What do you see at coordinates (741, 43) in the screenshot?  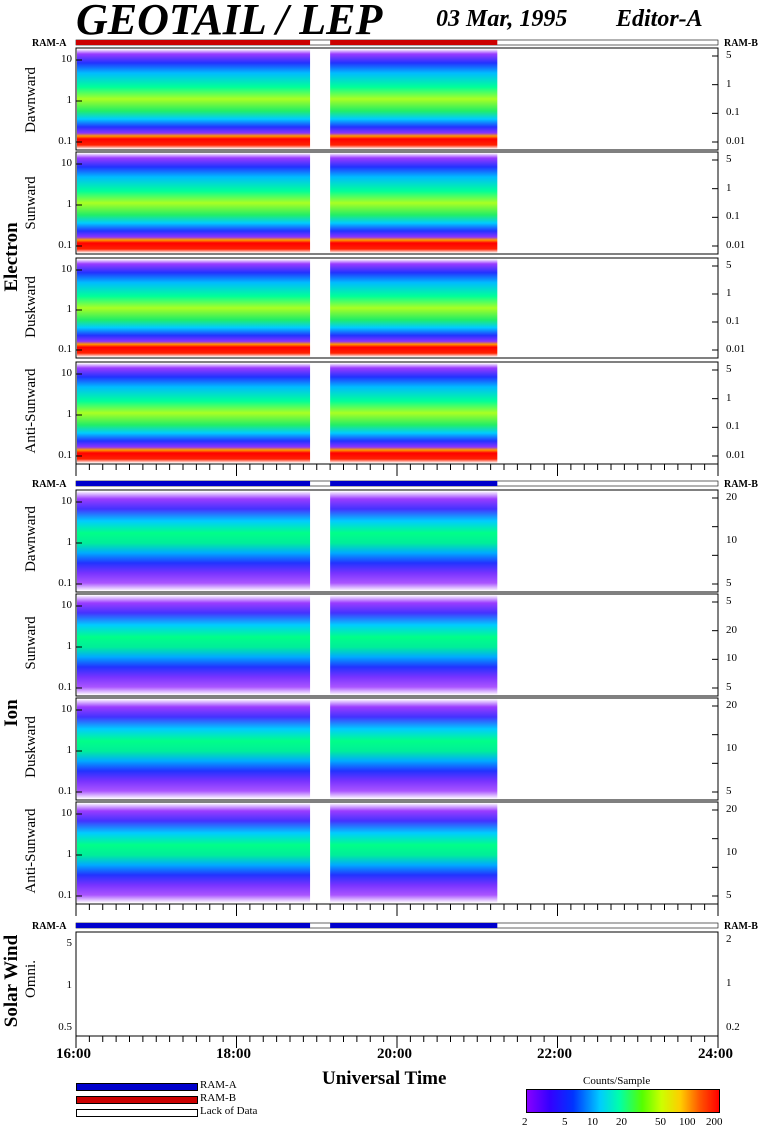 I see `ram-b-label-electron: RAM-B` at bounding box center [741, 43].